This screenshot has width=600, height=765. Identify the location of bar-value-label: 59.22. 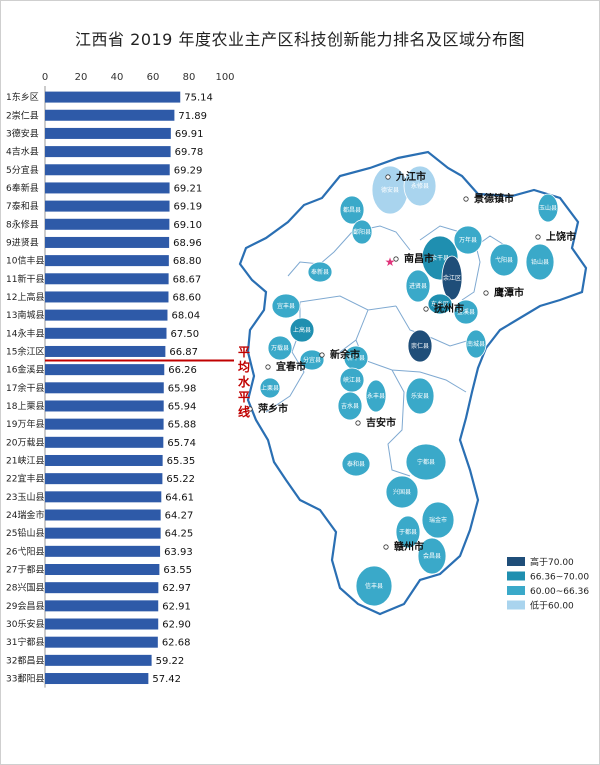
(170, 661).